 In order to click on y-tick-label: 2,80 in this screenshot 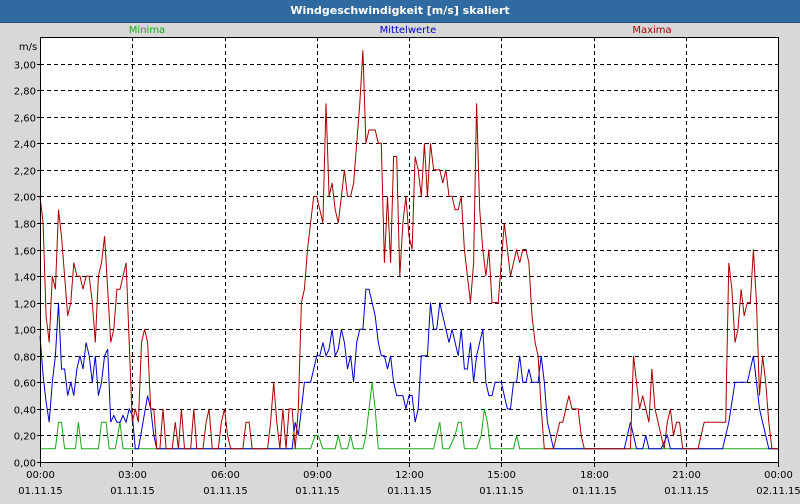, I will do `click(25, 92)`.